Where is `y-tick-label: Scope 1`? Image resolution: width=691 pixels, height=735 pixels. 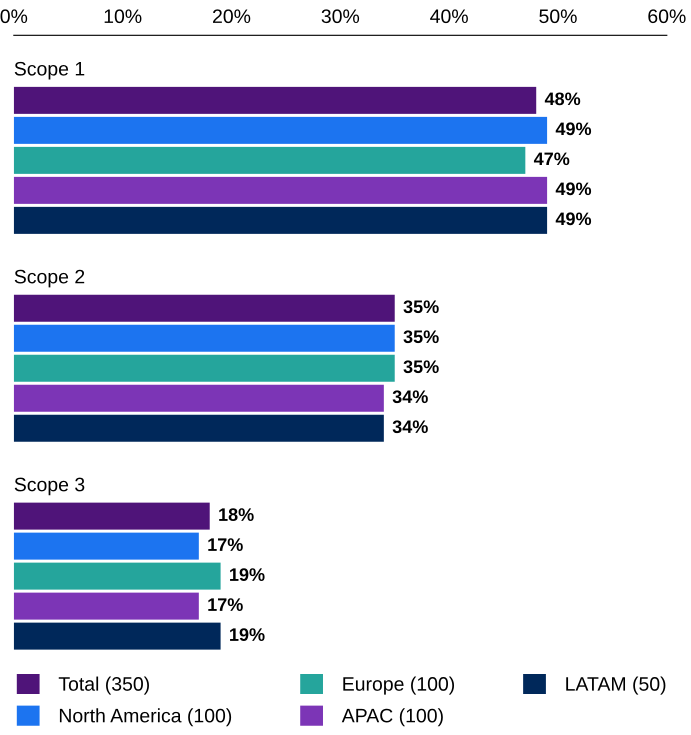
y-tick-label: Scope 1 is located at coordinates (49, 71).